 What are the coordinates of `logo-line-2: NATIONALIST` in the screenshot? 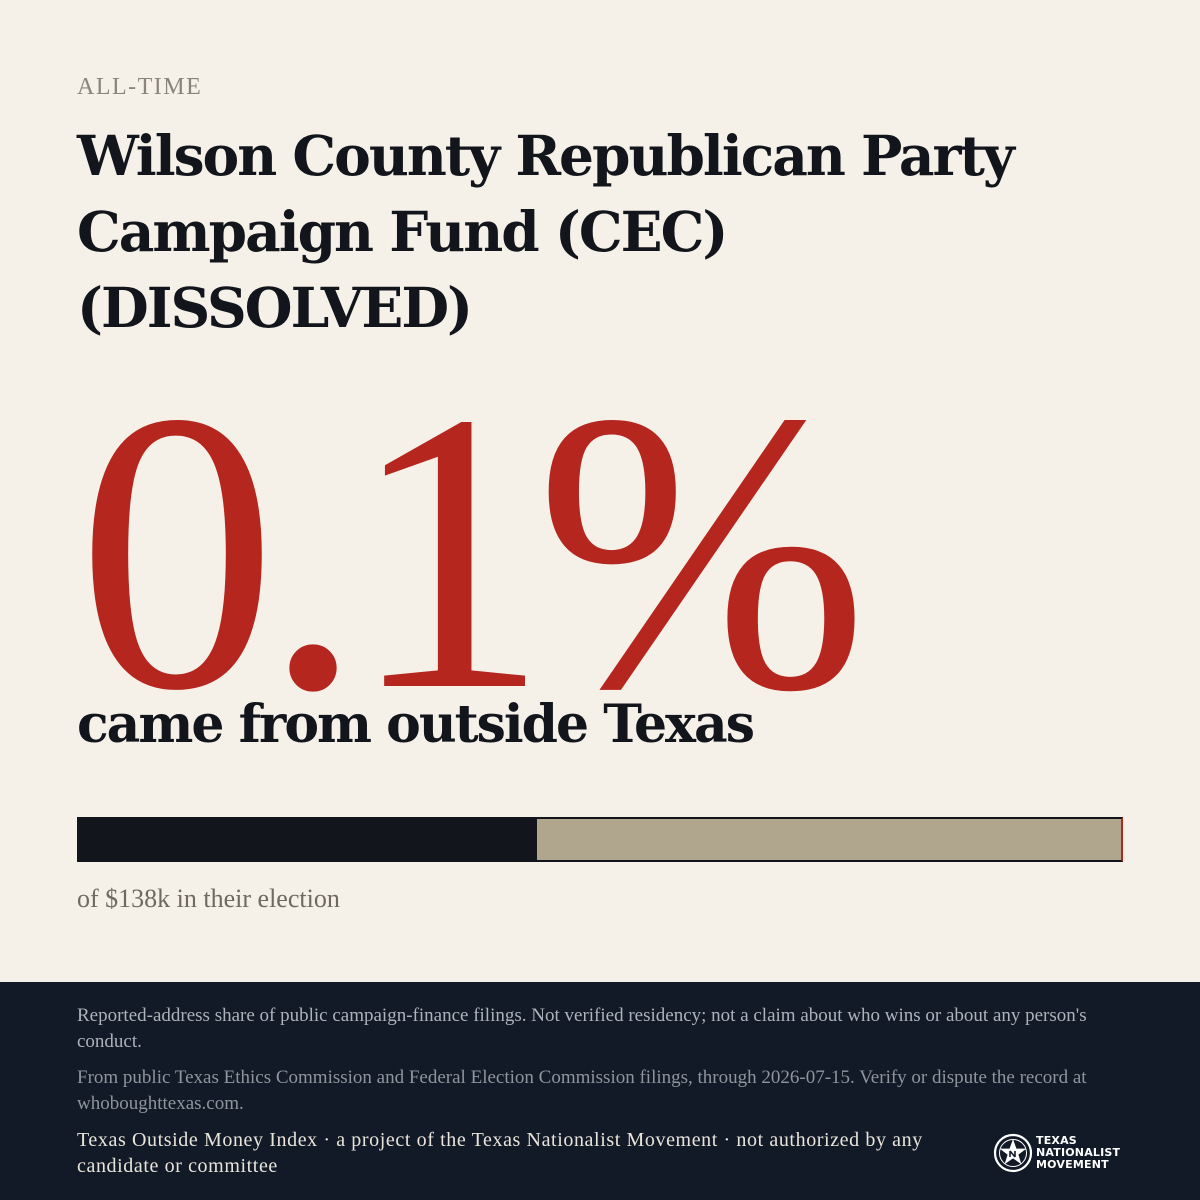 It's located at (1078, 1152).